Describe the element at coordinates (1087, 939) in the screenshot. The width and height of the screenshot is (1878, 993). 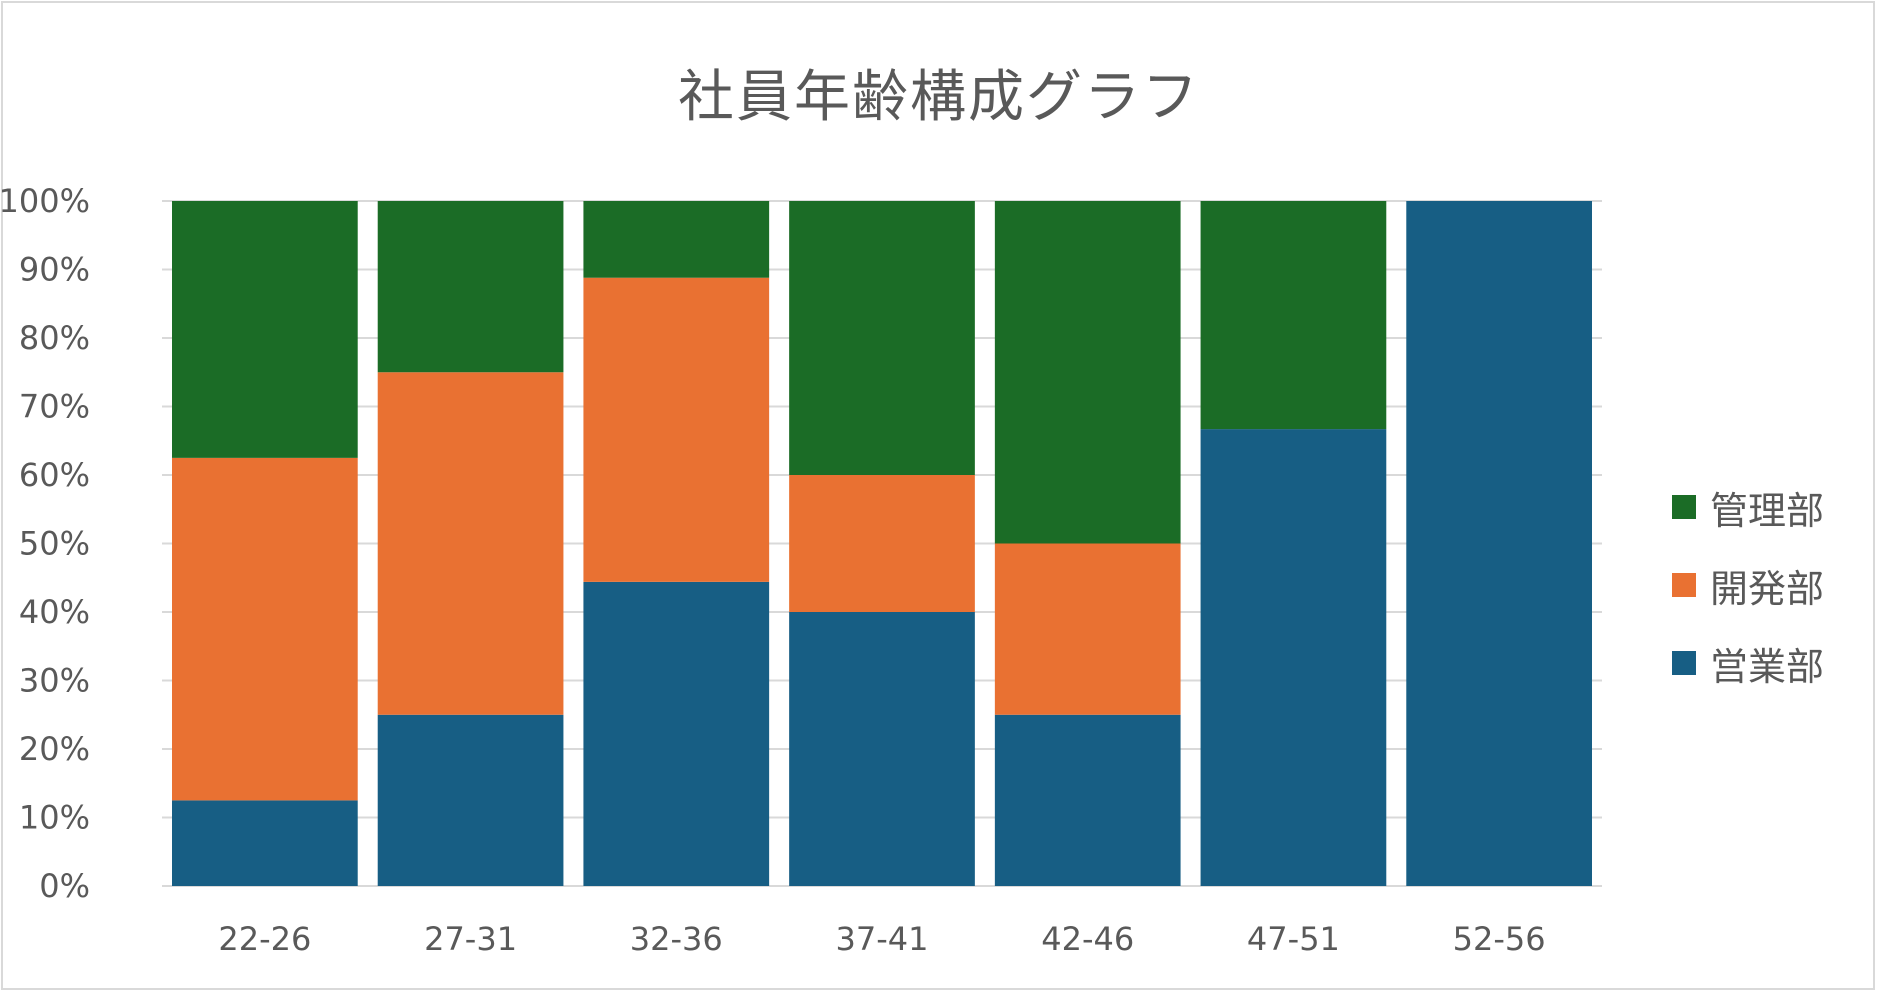
I see `x-tick-label: 42-46` at that location.